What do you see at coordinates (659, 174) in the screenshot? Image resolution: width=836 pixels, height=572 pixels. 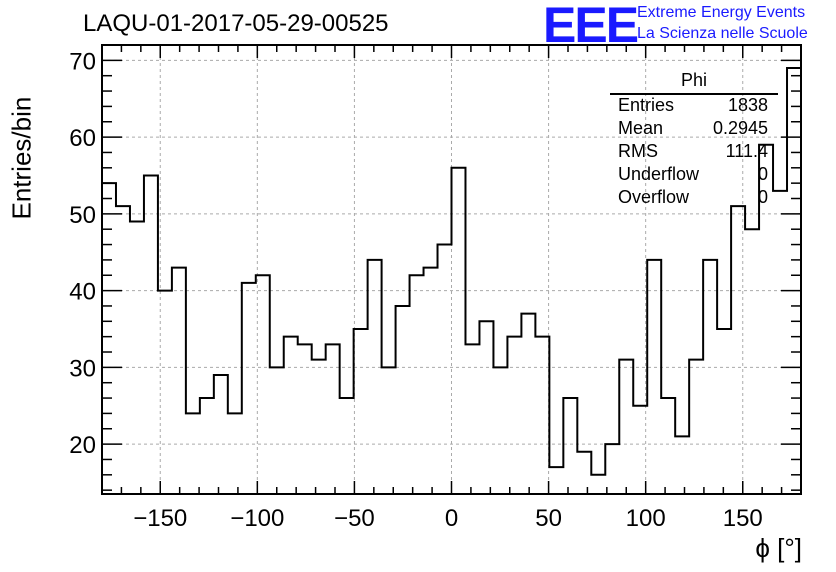 I see `stats-underflow-label: Underflow` at bounding box center [659, 174].